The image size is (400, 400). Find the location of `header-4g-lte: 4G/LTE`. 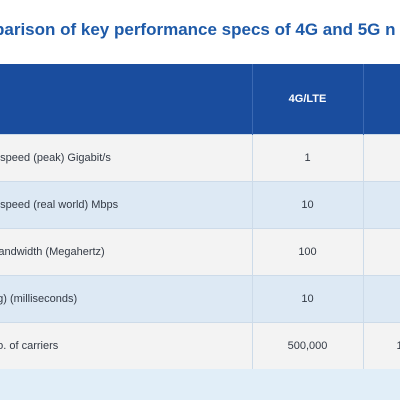

header-4g-lte: 4G/LTE is located at coordinates (307, 99).